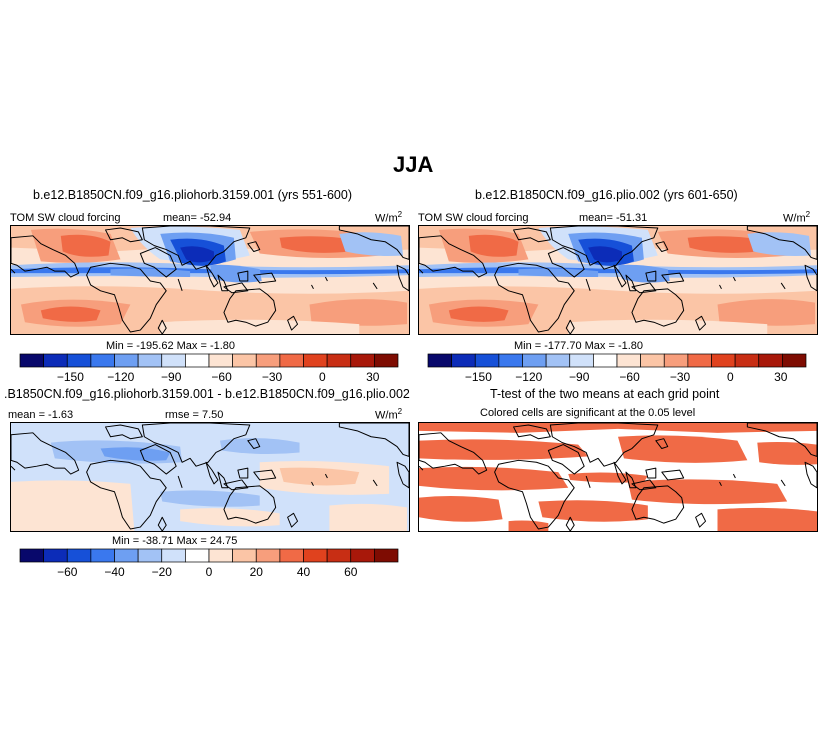 The image size is (827, 733). What do you see at coordinates (41, 415) in the screenshot?
I see `panel3-mean: mean = -1.63` at bounding box center [41, 415].